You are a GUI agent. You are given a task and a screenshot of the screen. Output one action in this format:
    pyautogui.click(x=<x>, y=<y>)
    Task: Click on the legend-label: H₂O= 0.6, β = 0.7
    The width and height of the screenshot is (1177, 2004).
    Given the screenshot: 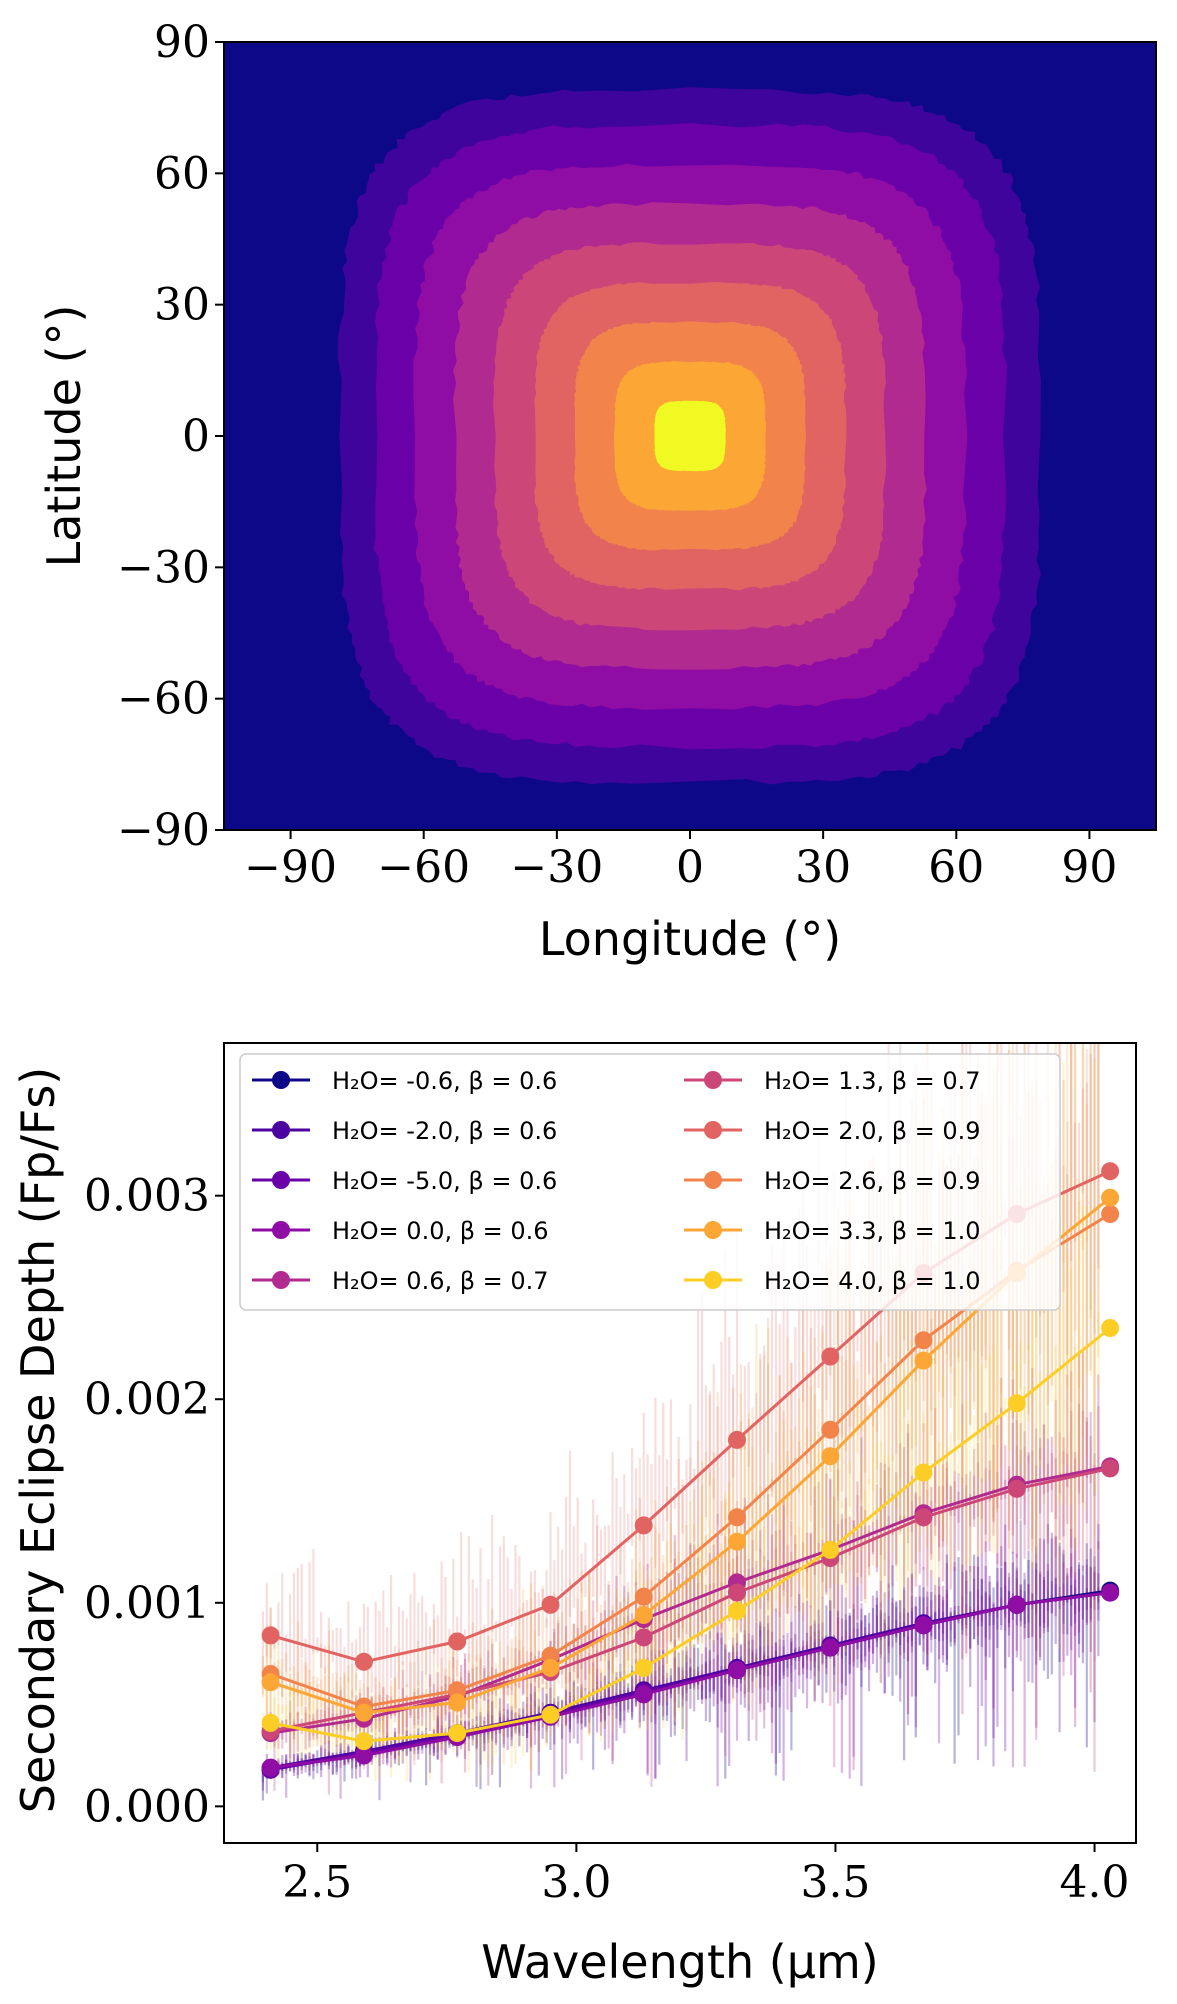 What is the action you would take?
    pyautogui.click(x=440, y=1281)
    